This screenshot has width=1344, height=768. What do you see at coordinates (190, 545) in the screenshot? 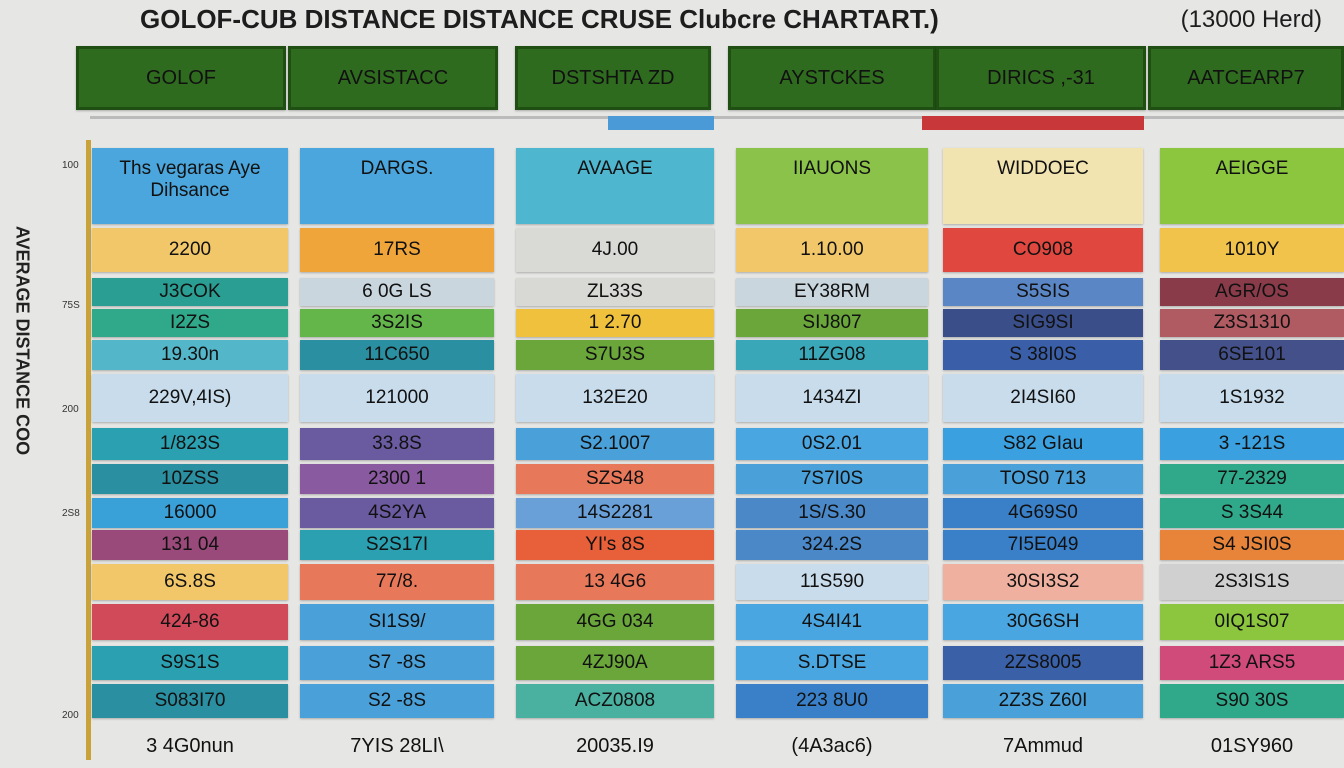
I see `table-cell: 131 04` at bounding box center [190, 545].